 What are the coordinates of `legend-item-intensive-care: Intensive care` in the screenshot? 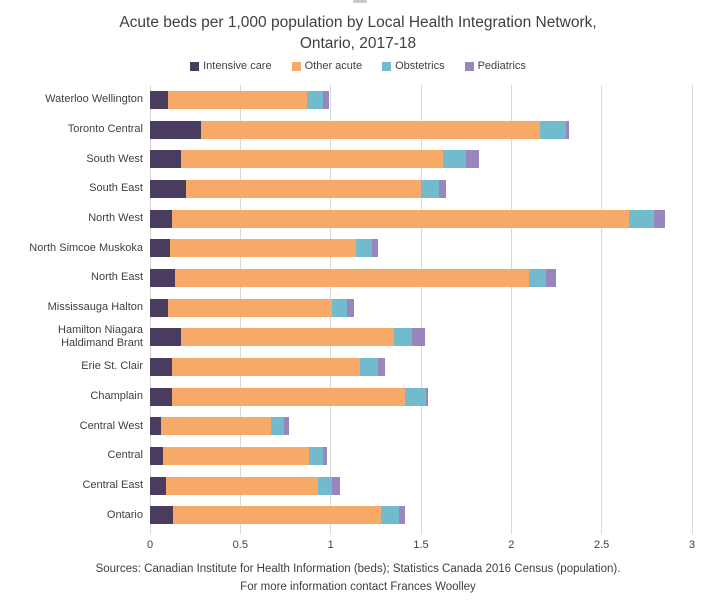 It's located at (231, 66).